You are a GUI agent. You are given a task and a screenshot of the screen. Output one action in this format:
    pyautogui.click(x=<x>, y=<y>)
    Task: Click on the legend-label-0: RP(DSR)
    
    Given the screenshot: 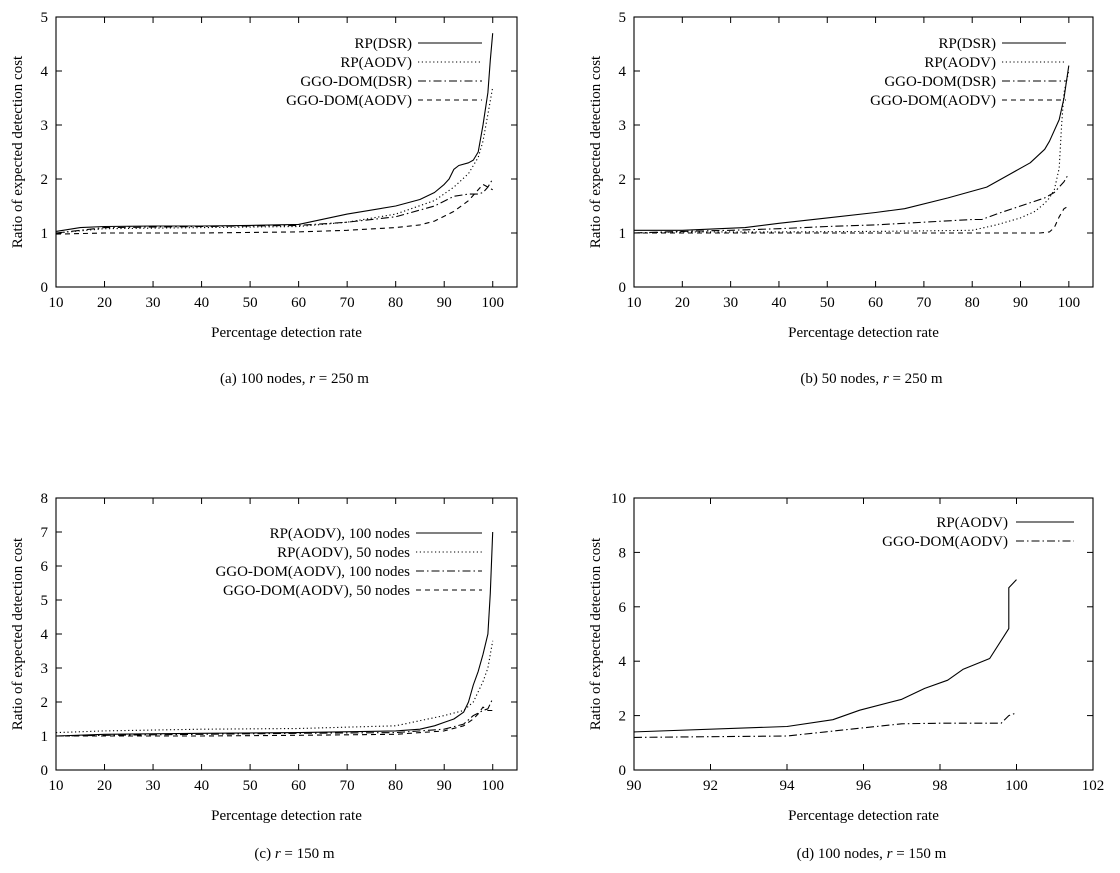 What is the action you would take?
    pyautogui.click(x=967, y=44)
    